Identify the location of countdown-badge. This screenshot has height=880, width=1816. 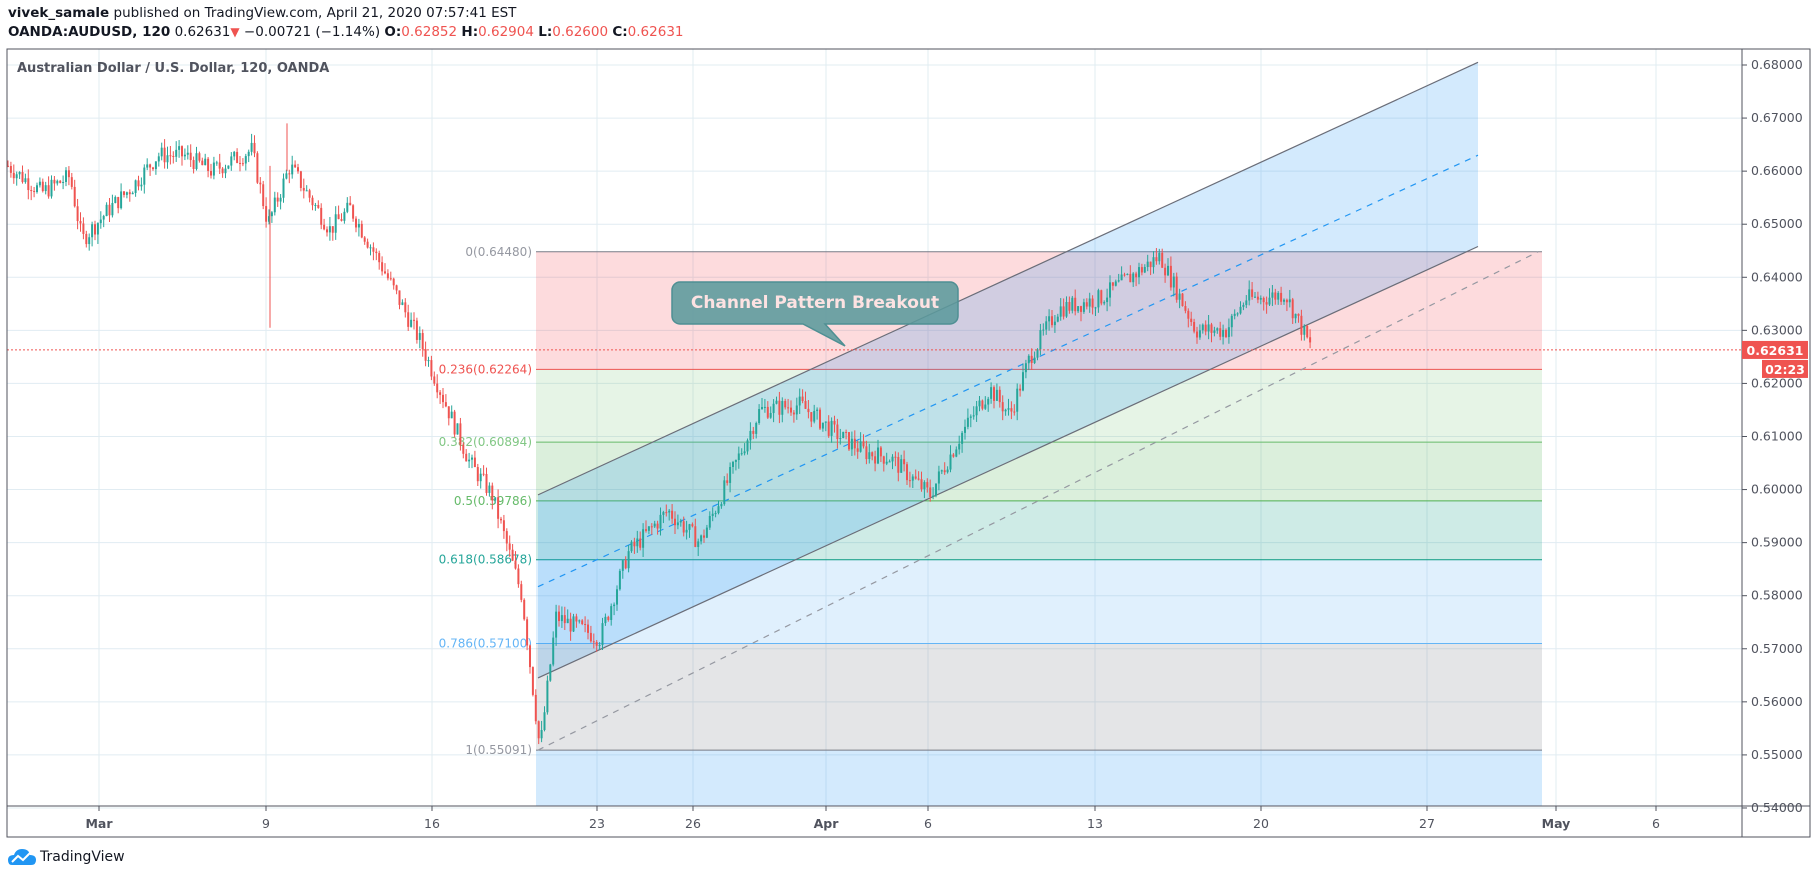
(1785, 368).